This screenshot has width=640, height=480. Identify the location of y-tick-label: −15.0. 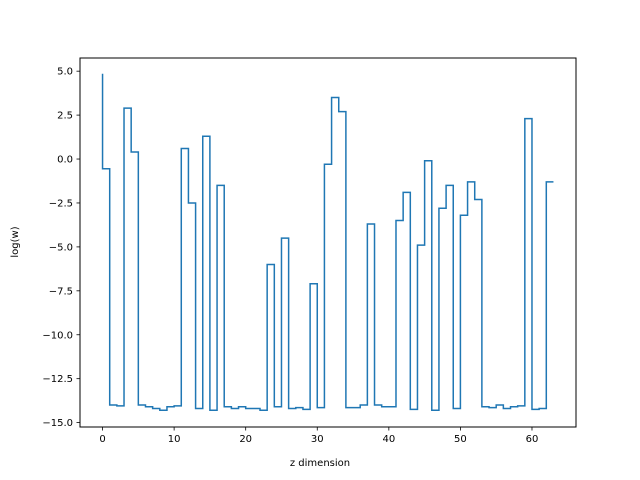
(57, 423).